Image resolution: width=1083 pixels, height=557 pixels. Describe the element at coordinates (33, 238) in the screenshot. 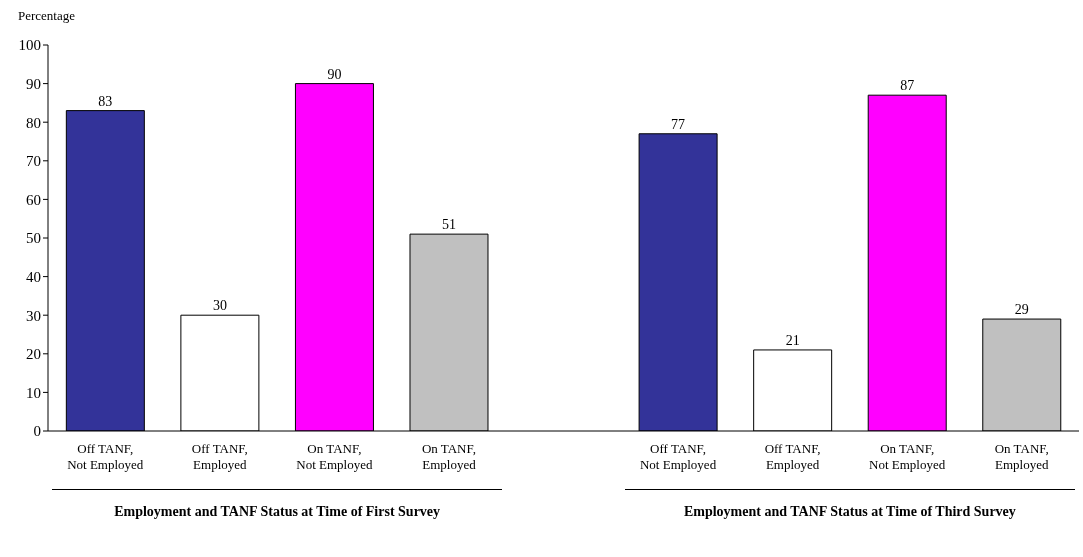

I see `y-tick-label: 50` at that location.